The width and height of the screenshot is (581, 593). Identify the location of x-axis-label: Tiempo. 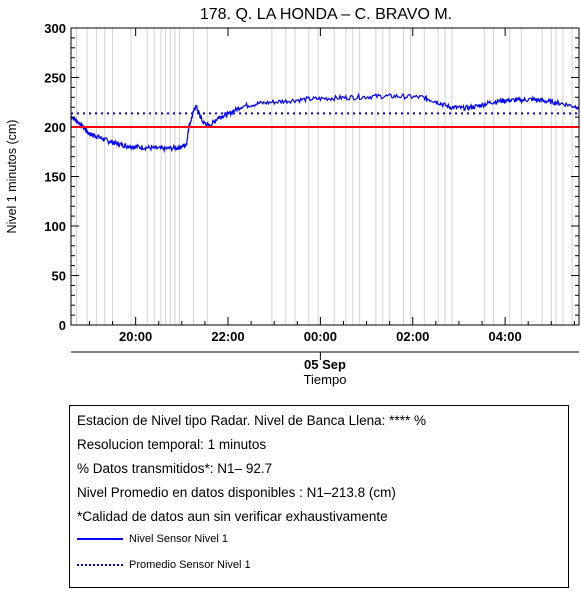
(325, 379).